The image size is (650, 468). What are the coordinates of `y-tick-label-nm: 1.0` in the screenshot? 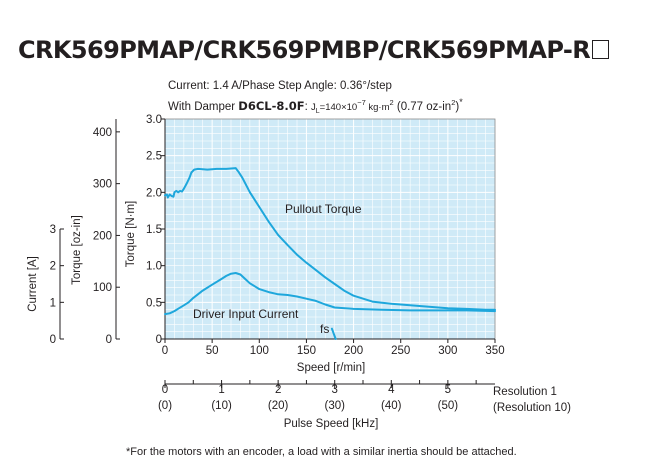 It's located at (154, 267).